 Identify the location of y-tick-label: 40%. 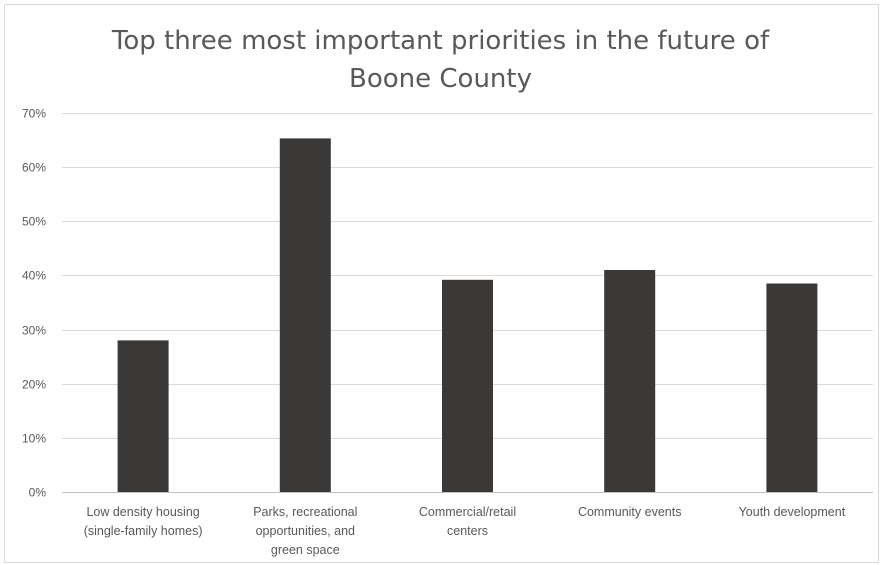
(34, 276).